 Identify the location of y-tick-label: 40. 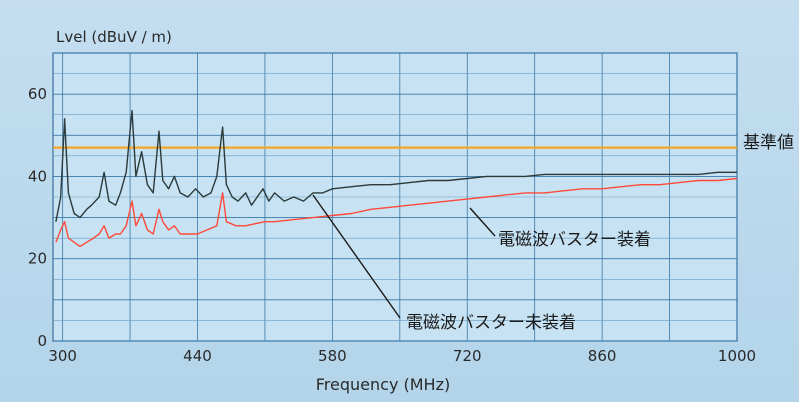
(37, 176).